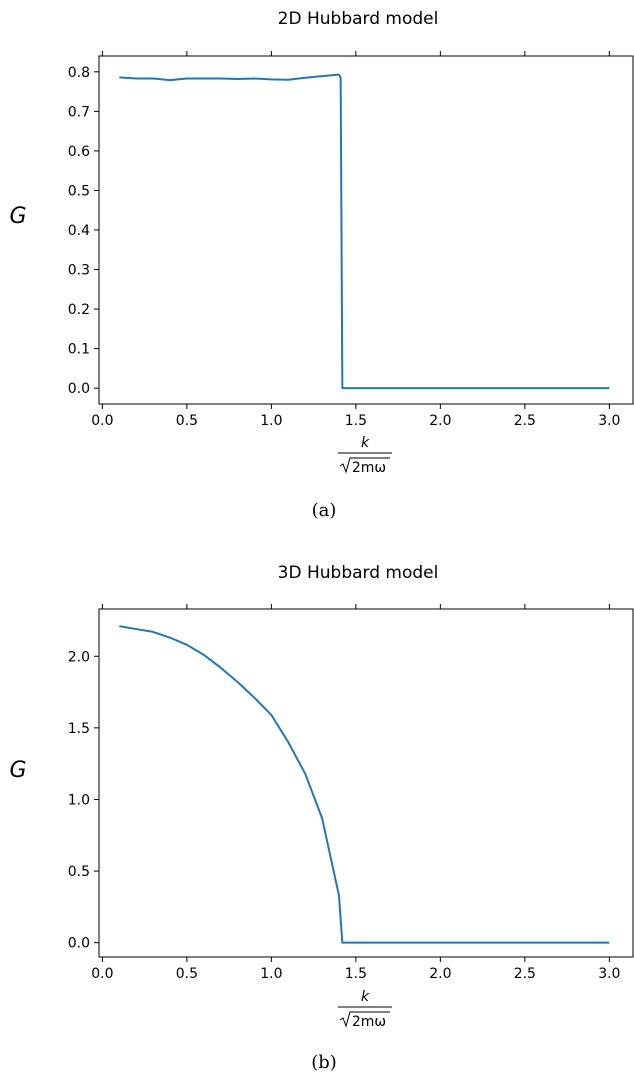 The width and height of the screenshot is (634, 1074). I want to click on y-tick-label: 0.4, so click(79, 231).